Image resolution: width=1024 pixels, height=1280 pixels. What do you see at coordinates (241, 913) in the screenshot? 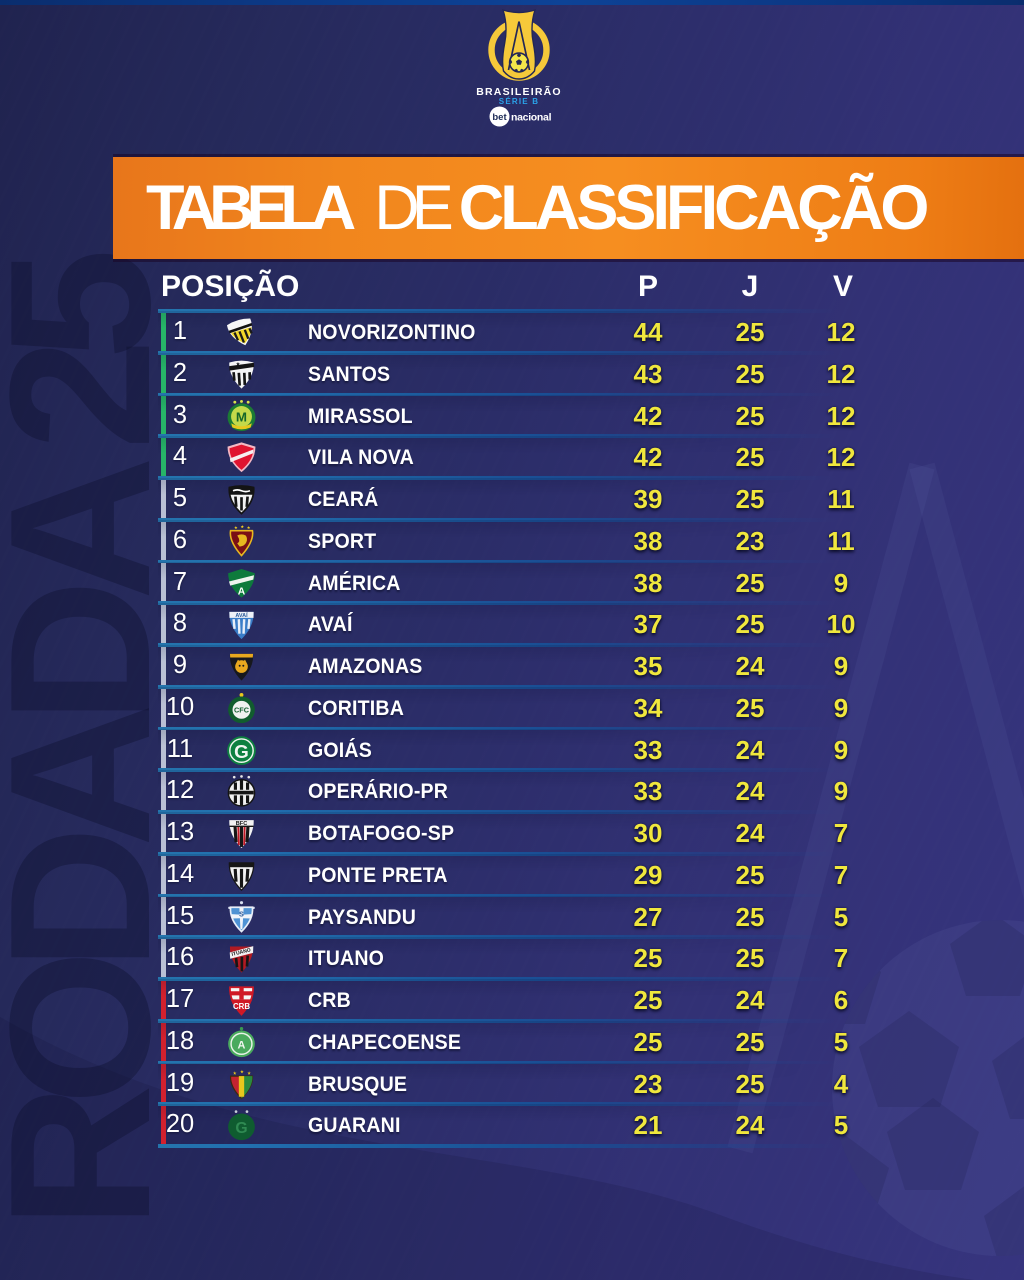
I see `svg-text: S` at bounding box center [241, 913].